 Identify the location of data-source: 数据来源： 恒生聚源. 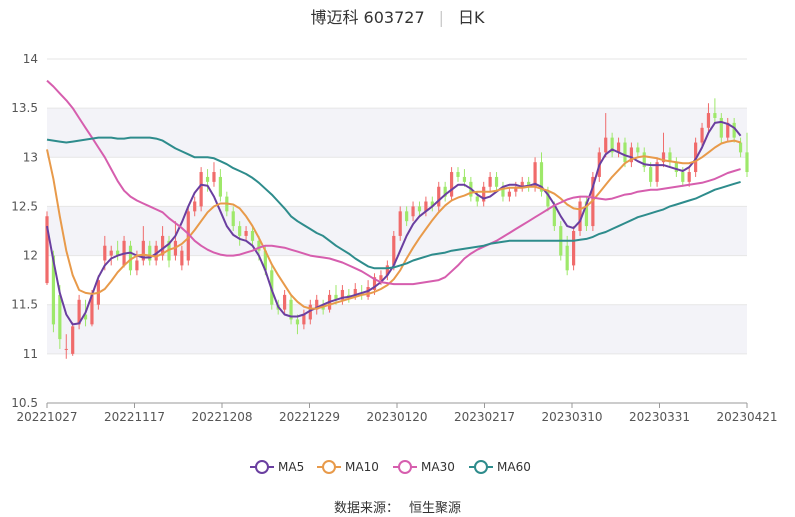
(397, 506).